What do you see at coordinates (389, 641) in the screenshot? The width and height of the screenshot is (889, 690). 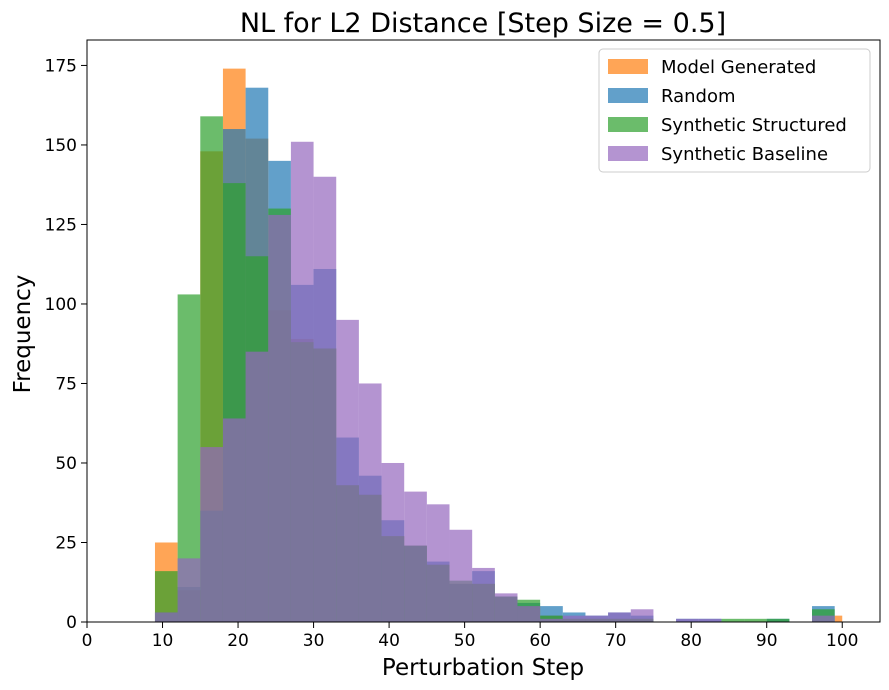 I see `x-tick-label-40: 40` at bounding box center [389, 641].